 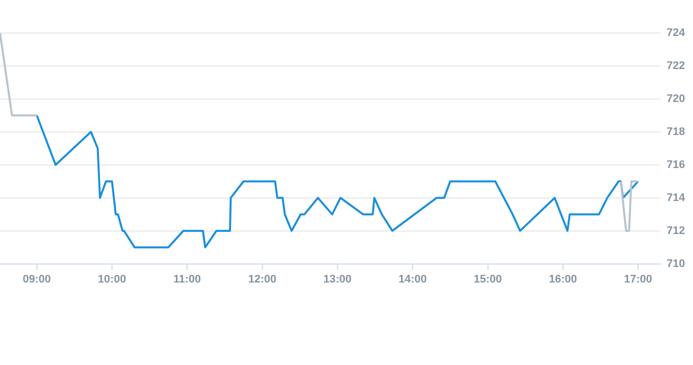 What do you see at coordinates (187, 279) in the screenshot?
I see `x-tick-label: 11:00` at bounding box center [187, 279].